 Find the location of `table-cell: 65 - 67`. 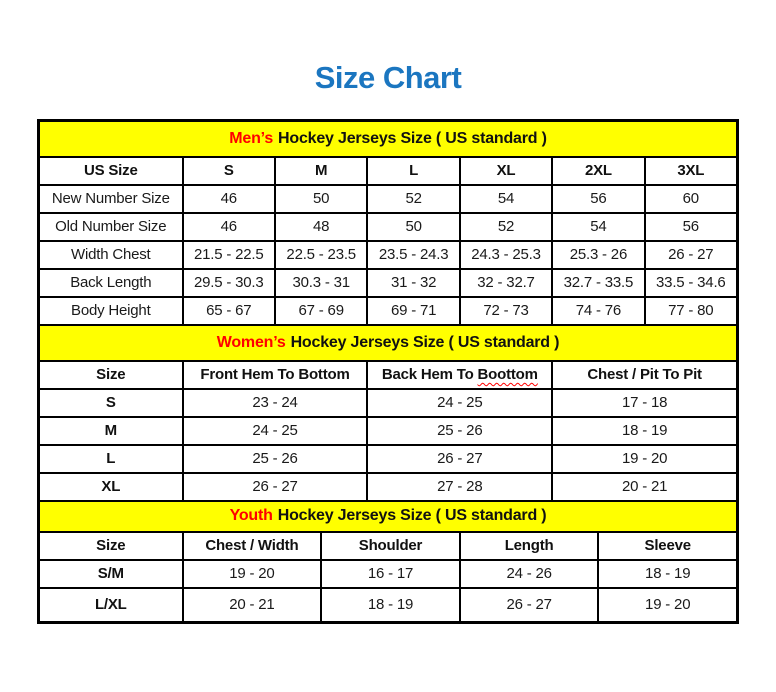

table-cell: 65 - 67 is located at coordinates (228, 310).